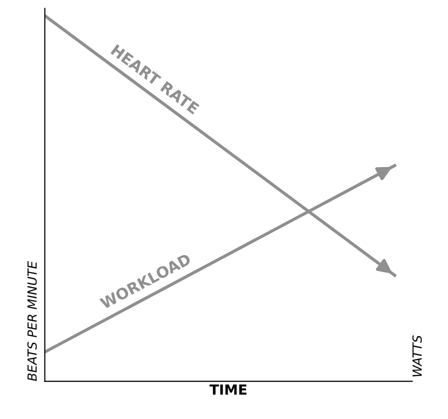  What do you see at coordinates (32, 321) in the screenshot?
I see `y-axis-title: BEATS PER MINUTE` at bounding box center [32, 321].